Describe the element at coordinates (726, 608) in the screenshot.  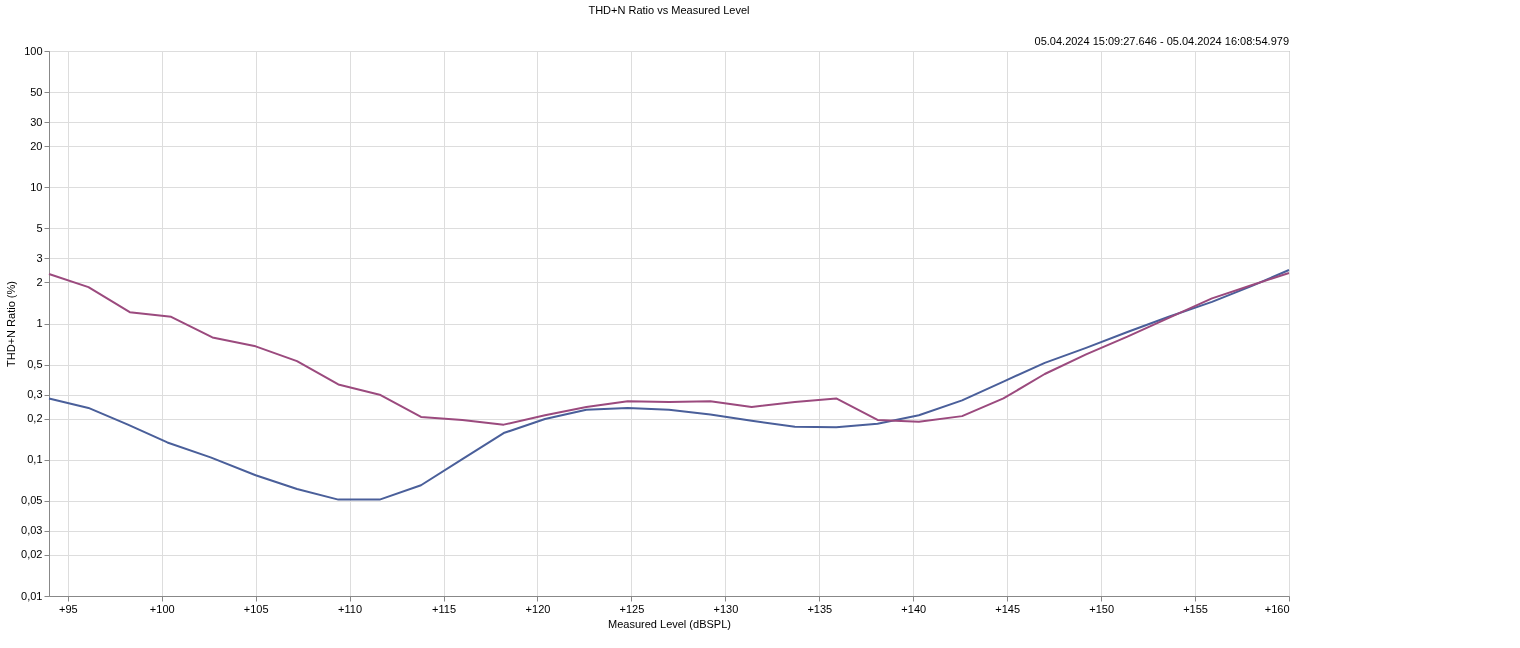
I see `x-tick-label: +130` at that location.